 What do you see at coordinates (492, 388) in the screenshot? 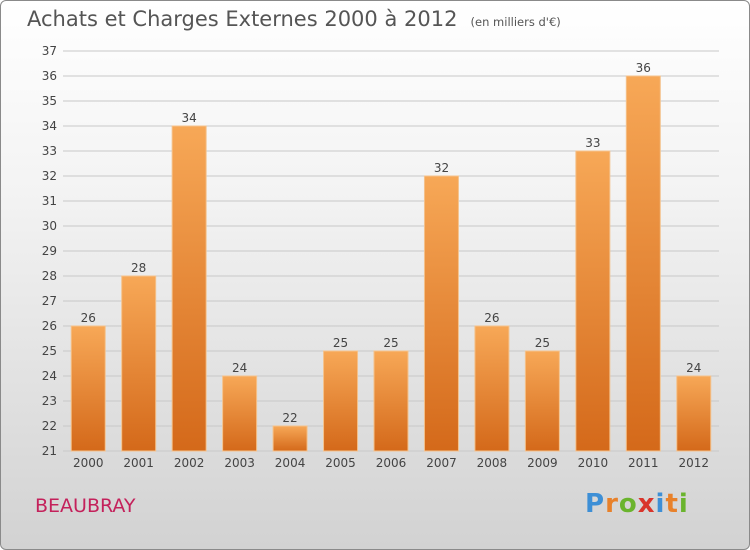
I see `bar-2008` at bounding box center [492, 388].